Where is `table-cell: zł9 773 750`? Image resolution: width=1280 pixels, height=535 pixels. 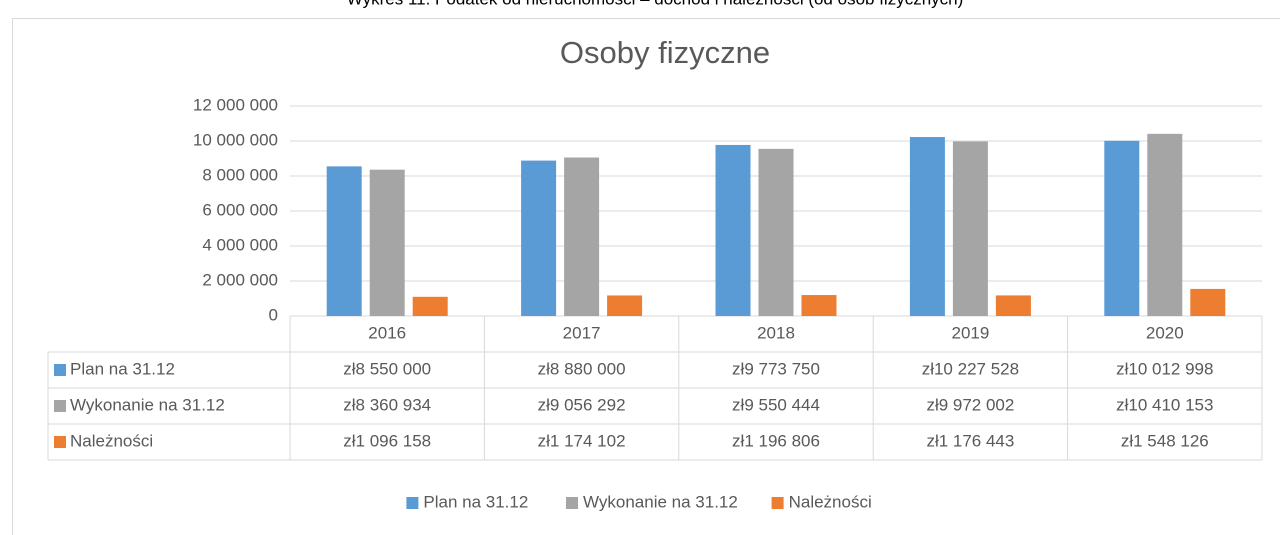
table-cell: zł9 773 750 is located at coordinates (776, 368).